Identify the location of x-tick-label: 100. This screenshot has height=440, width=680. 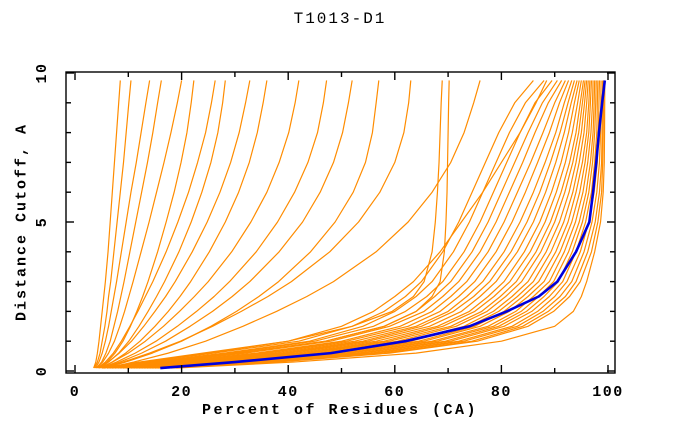
(608, 392).